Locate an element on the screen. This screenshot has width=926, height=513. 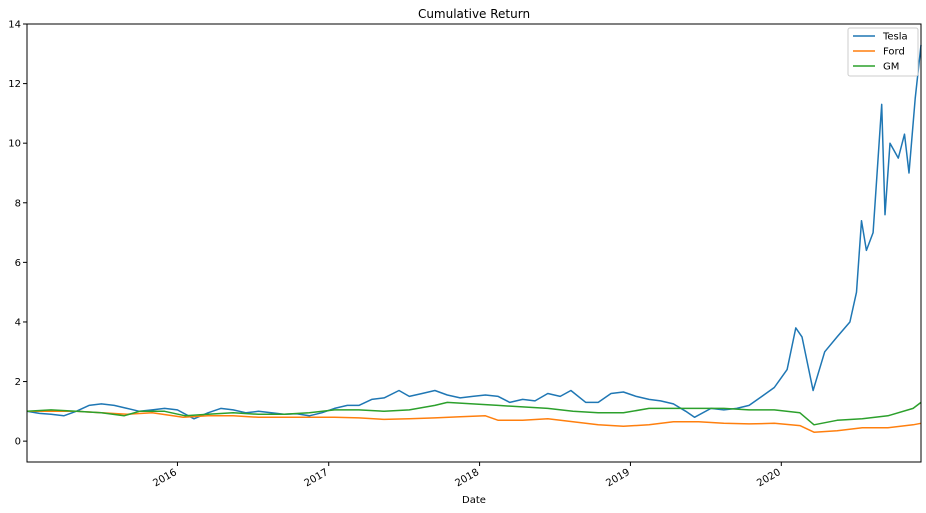
legend-box is located at coordinates (883, 52).